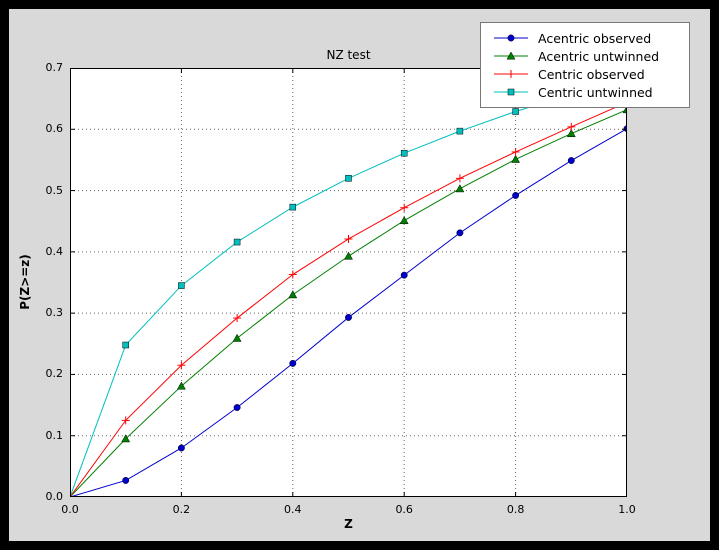  Describe the element at coordinates (25, 282) in the screenshot. I see `y-axis-label: P(Z>=z)` at that location.